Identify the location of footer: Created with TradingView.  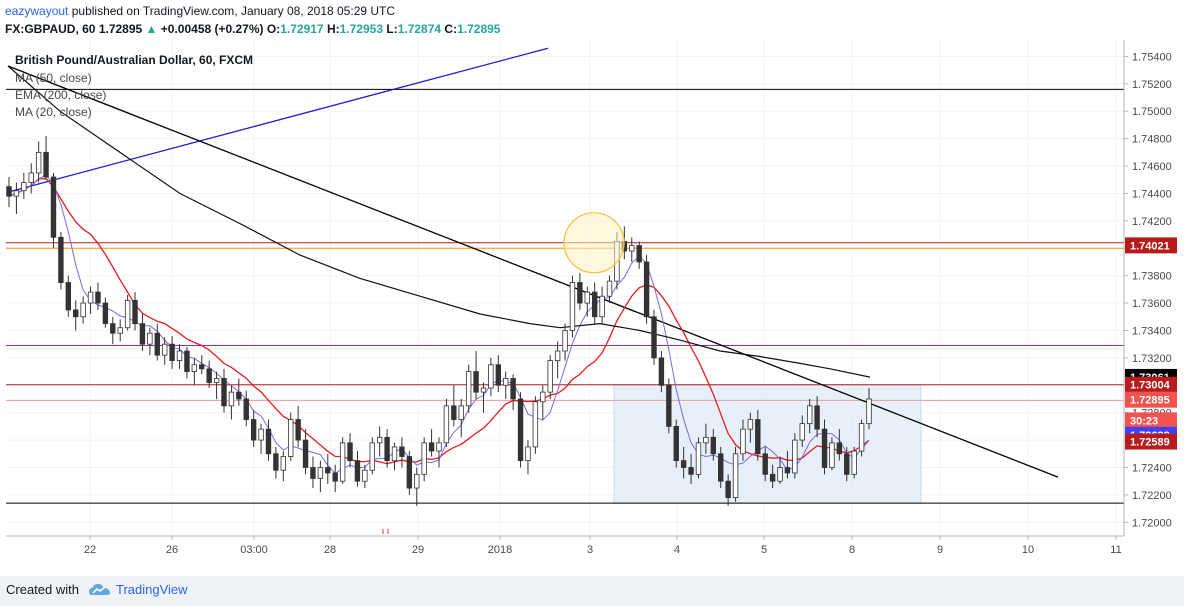
(592, 591).